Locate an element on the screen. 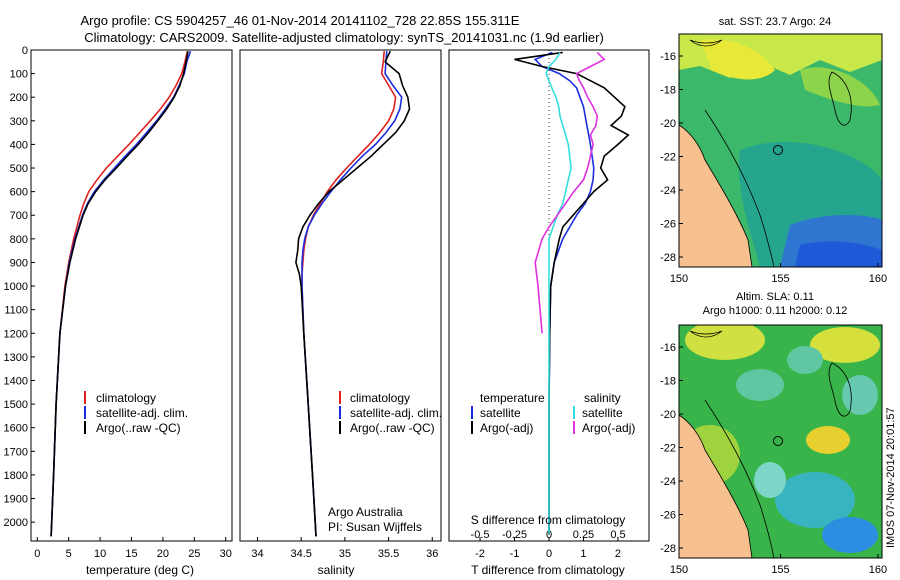 The height and width of the screenshot is (580, 900). map-y-tick-label: -26 is located at coordinates (668, 225).